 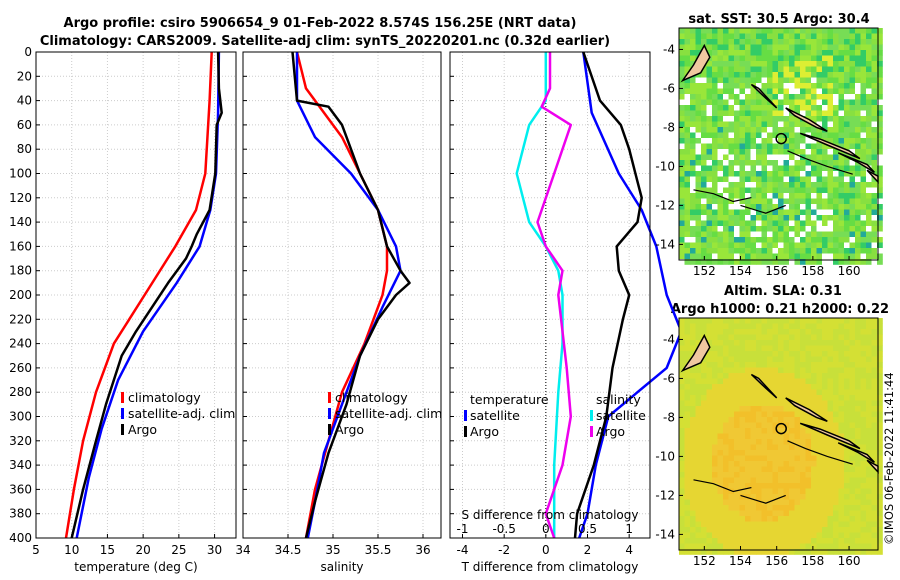 What do you see at coordinates (781, 138) in the screenshot?
I see `argo-position-marker` at bounding box center [781, 138].